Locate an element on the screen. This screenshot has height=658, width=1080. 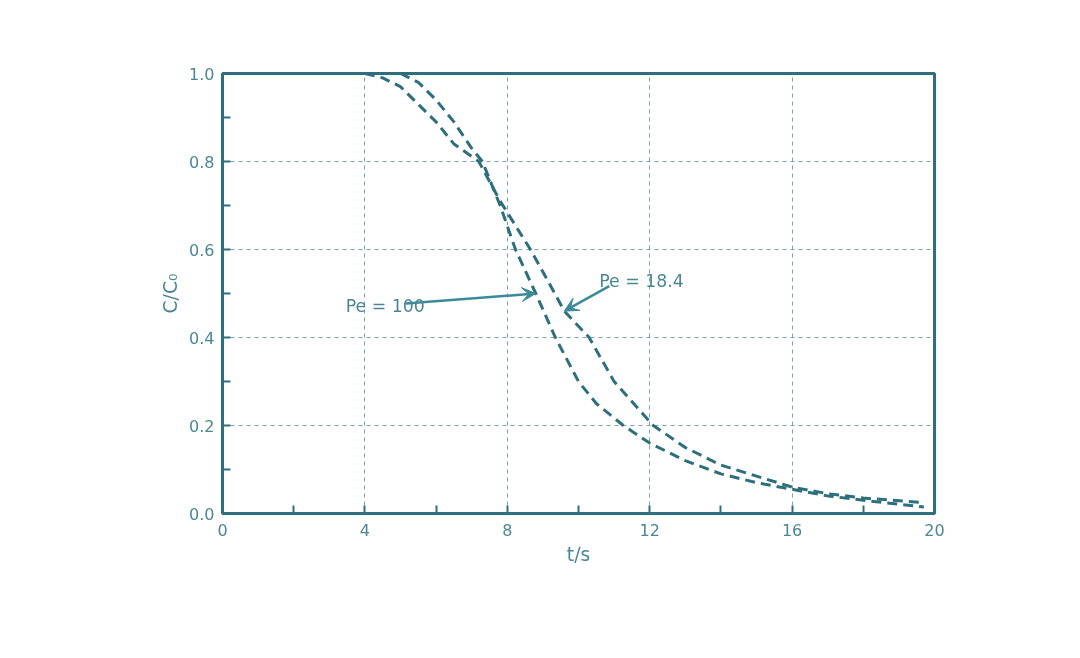
x-tick-label: 16 is located at coordinates (792, 530).